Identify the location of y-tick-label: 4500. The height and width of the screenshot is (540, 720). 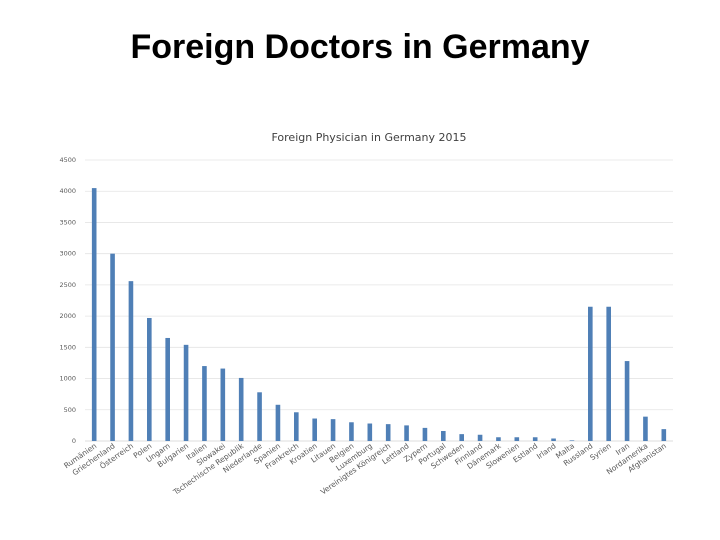
(67, 160).